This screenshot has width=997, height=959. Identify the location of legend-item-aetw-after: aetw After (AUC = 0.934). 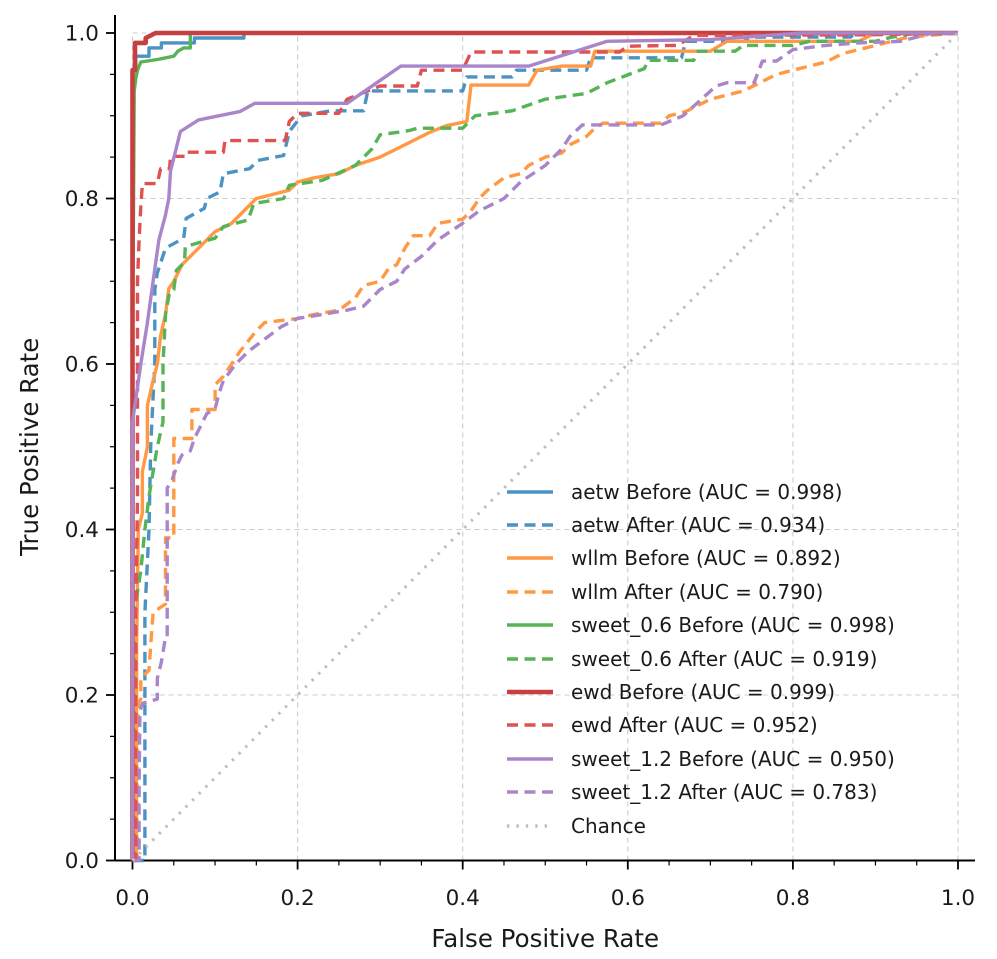
(700, 524).